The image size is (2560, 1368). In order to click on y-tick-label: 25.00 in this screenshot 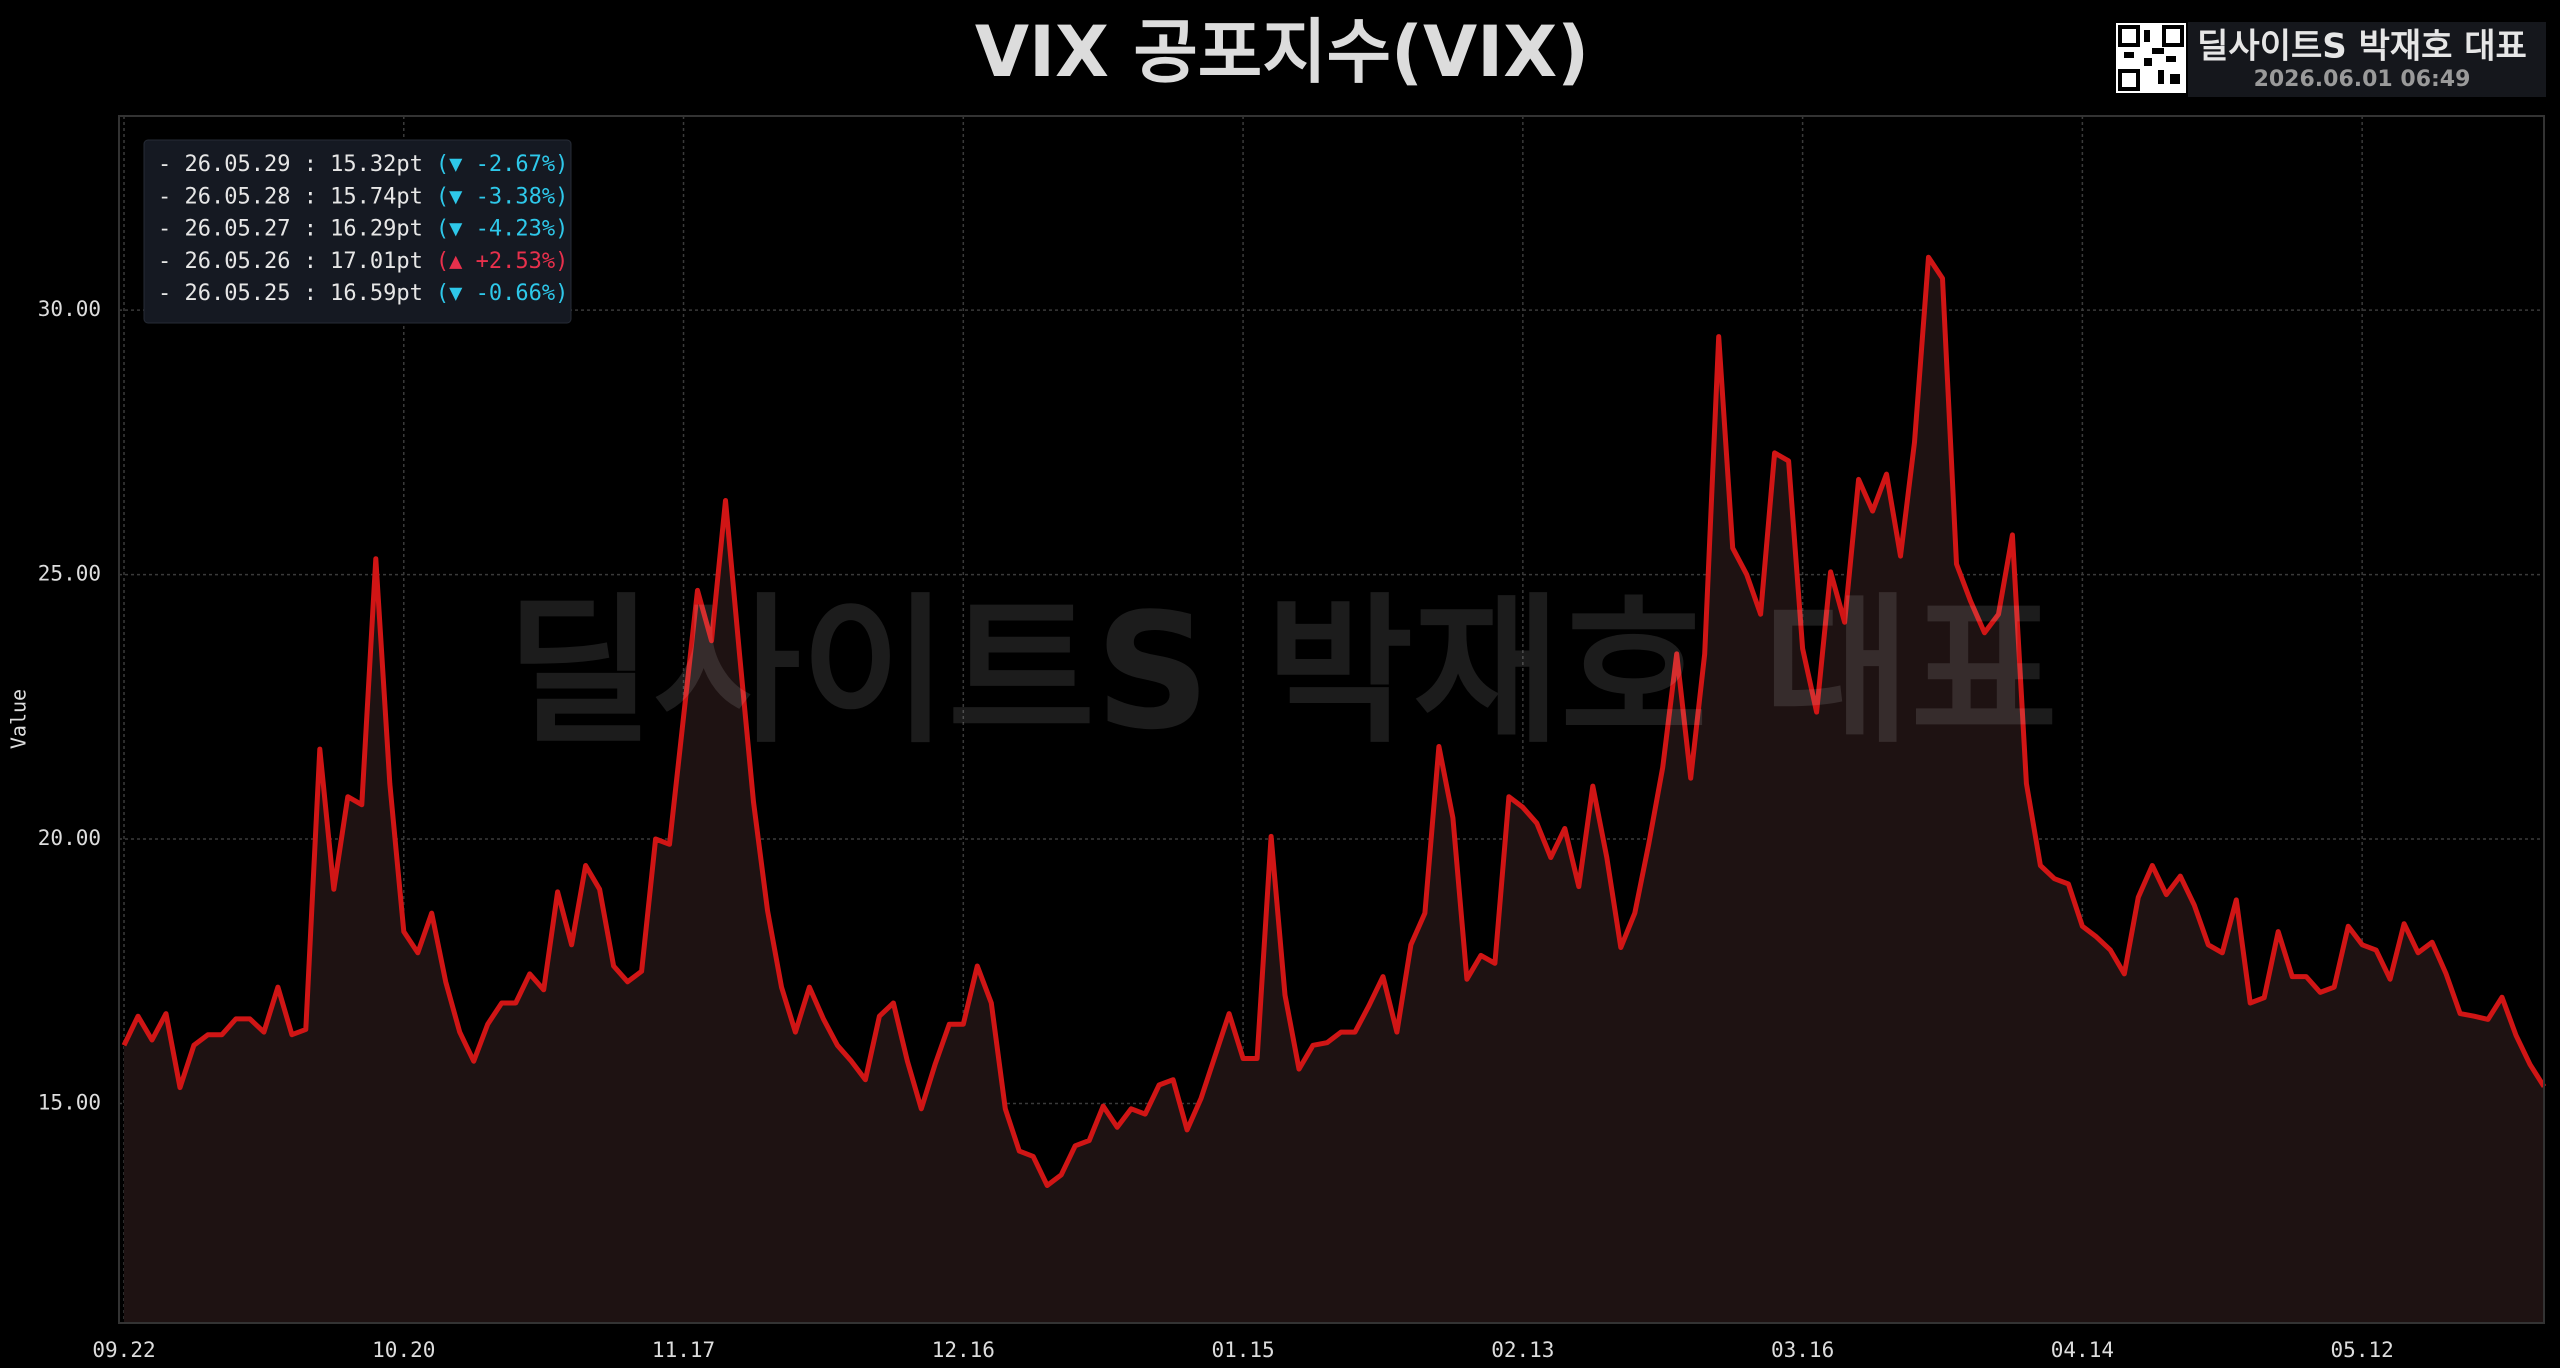, I will do `click(69, 574)`.